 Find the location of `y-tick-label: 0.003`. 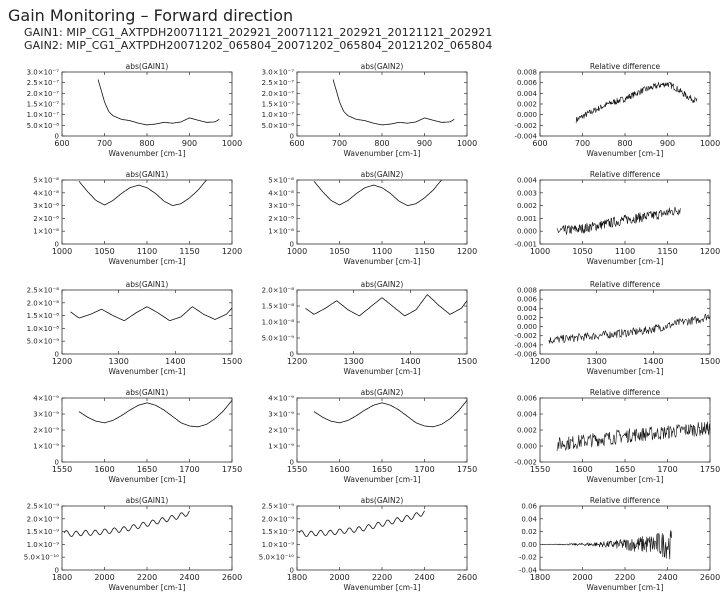

y-tick-label: 0.003 is located at coordinates (527, 193).